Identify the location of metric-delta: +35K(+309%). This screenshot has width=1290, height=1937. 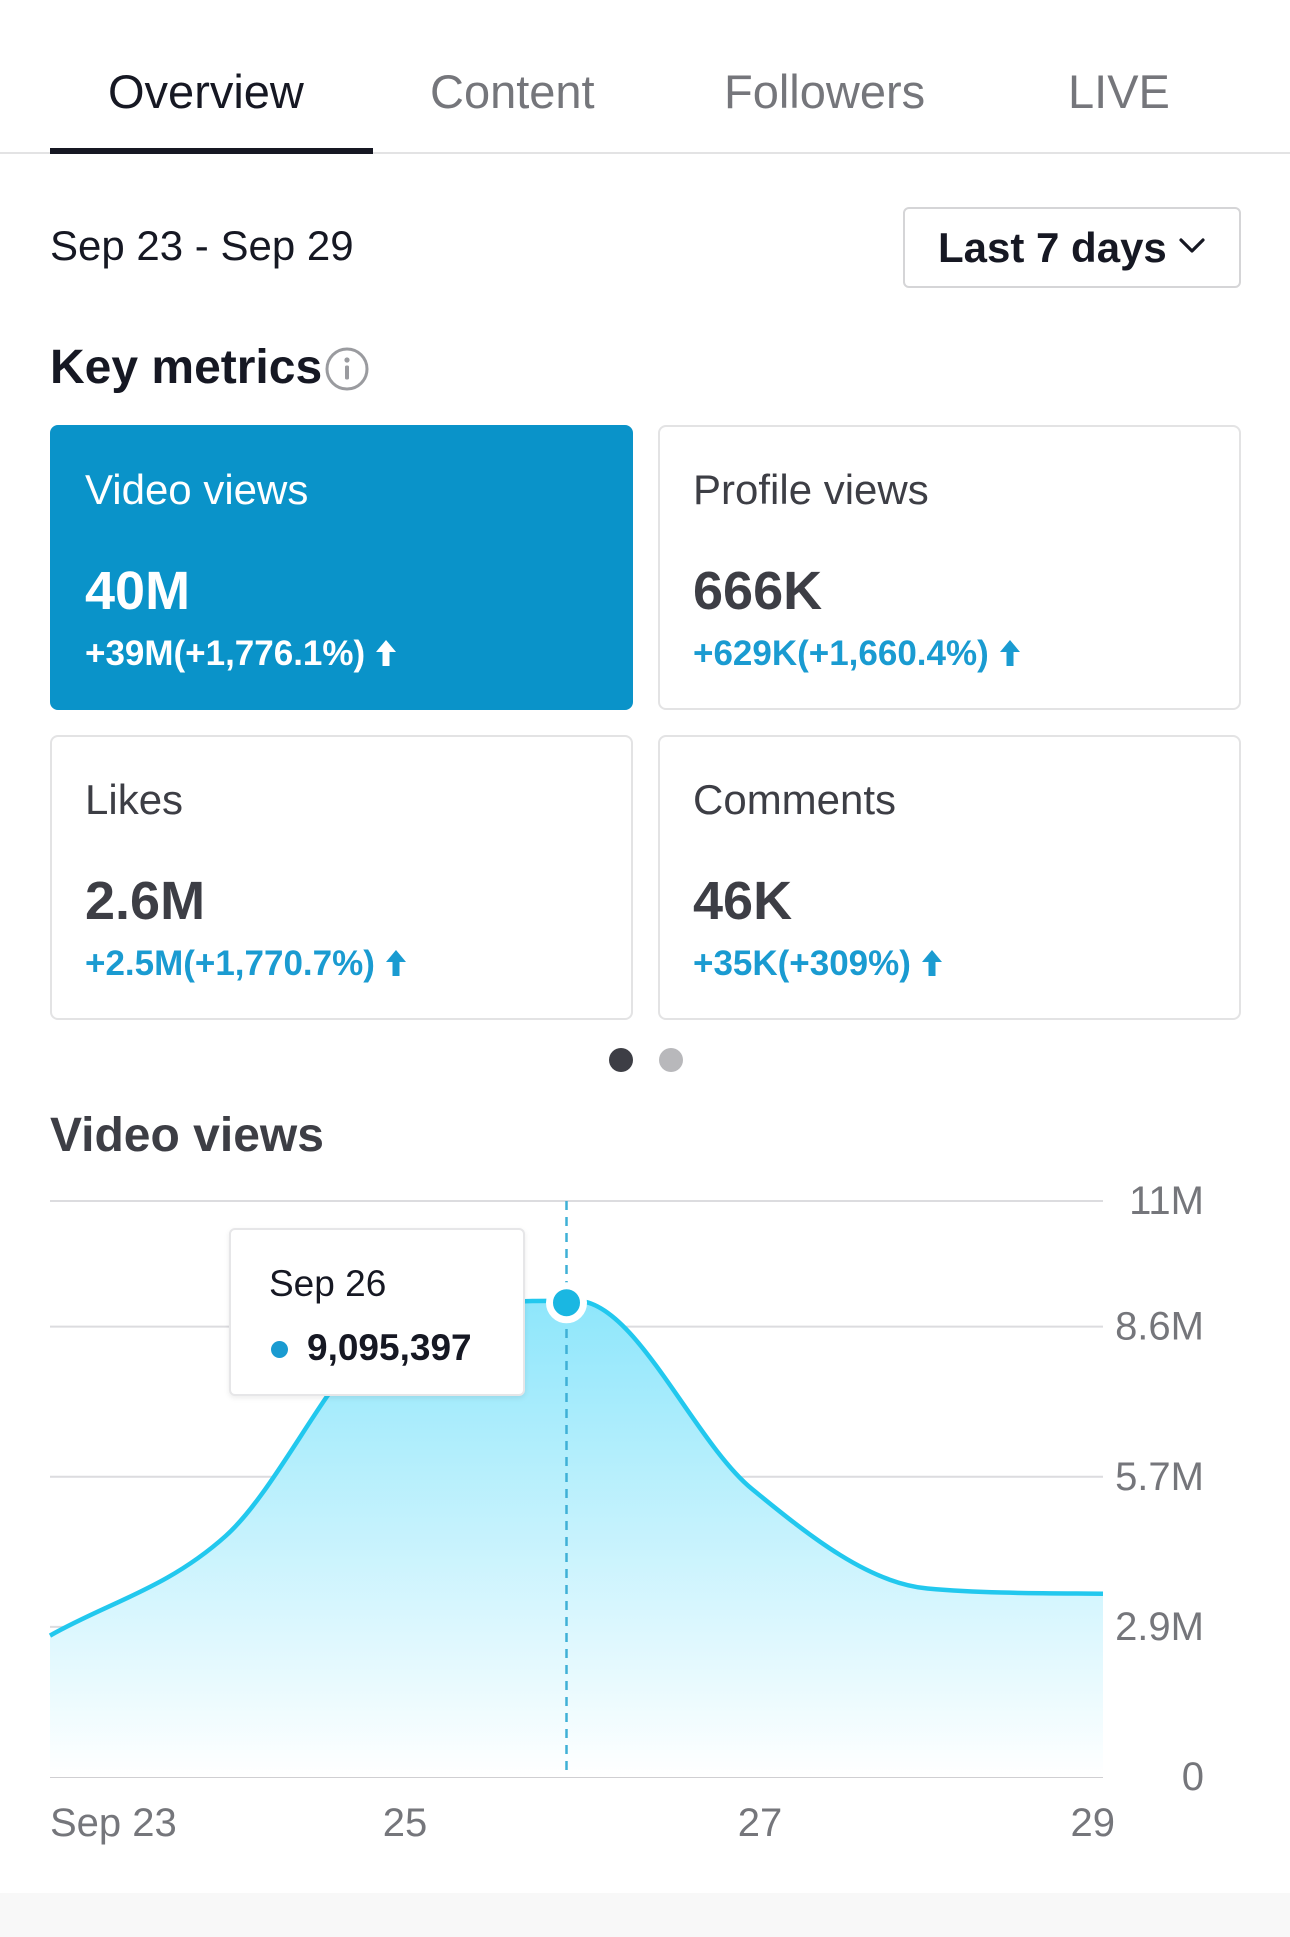
(818, 964).